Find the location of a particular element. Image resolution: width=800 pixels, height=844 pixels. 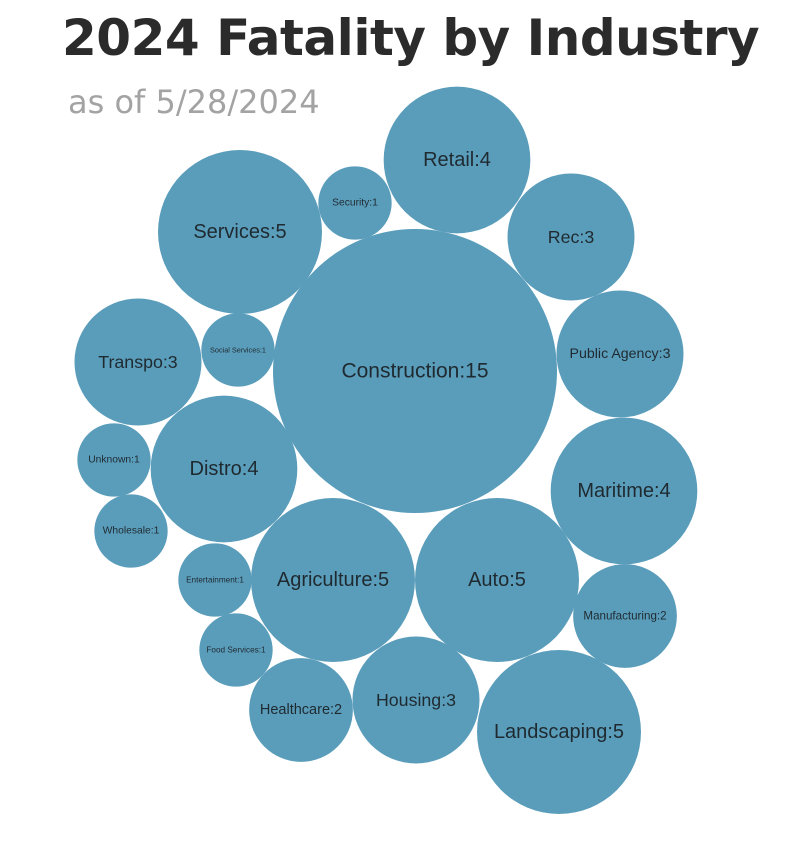

bubble-distro: Distro:4 is located at coordinates (224, 469).